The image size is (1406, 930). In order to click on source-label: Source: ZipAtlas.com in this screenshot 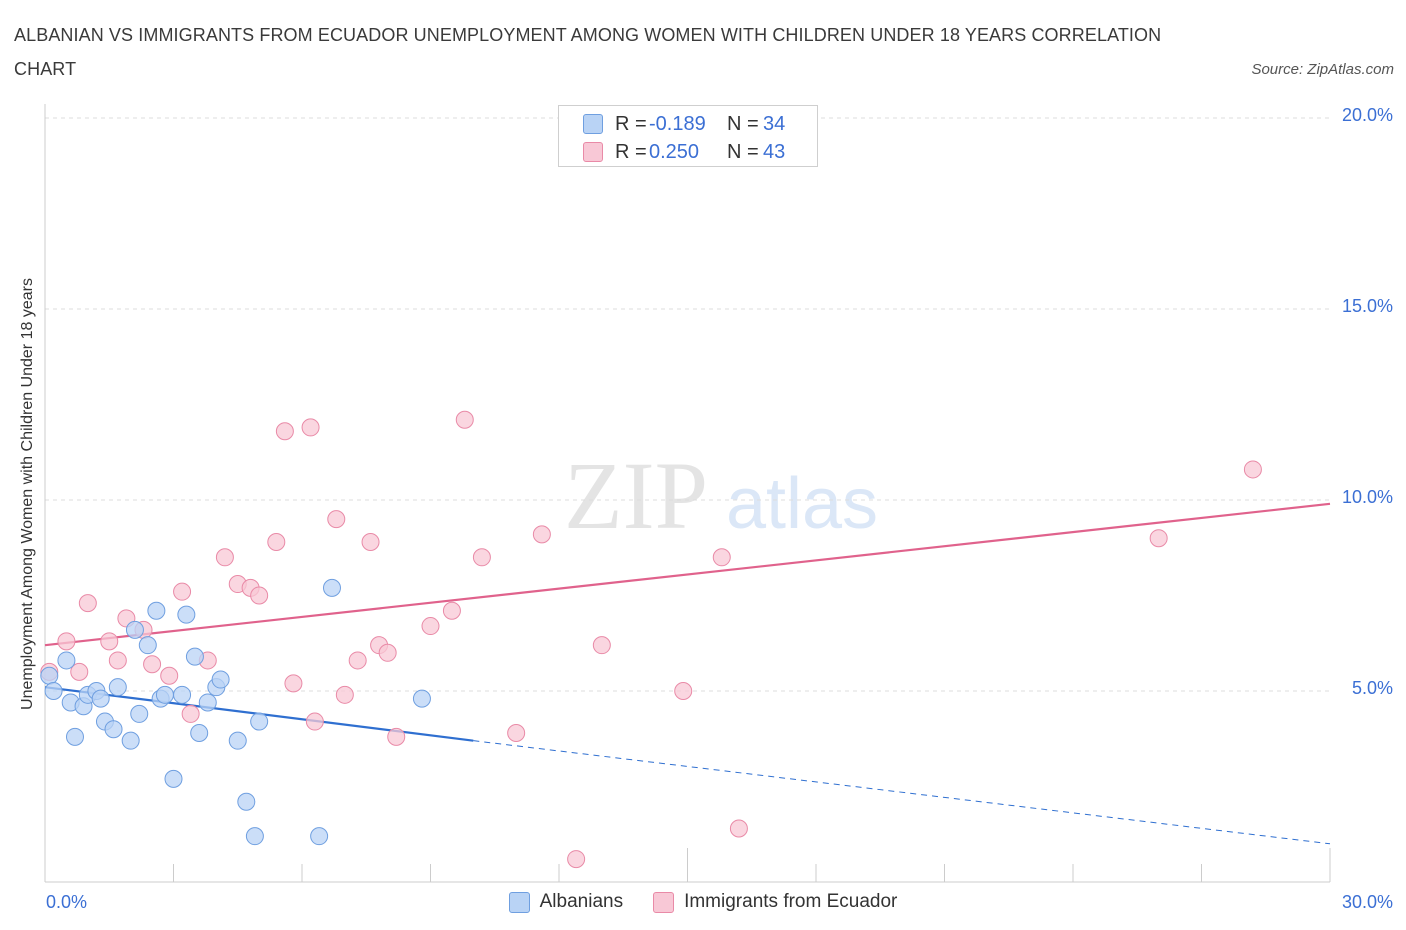, I will do `click(1322, 69)`.